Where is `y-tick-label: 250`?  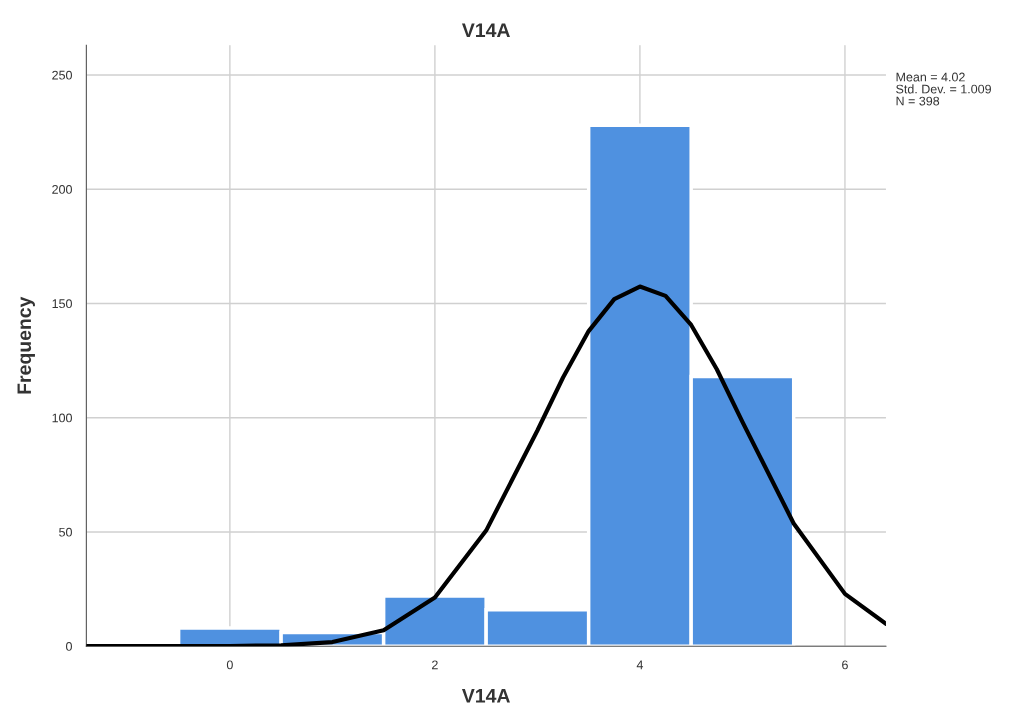
y-tick-label: 250 is located at coordinates (62, 75).